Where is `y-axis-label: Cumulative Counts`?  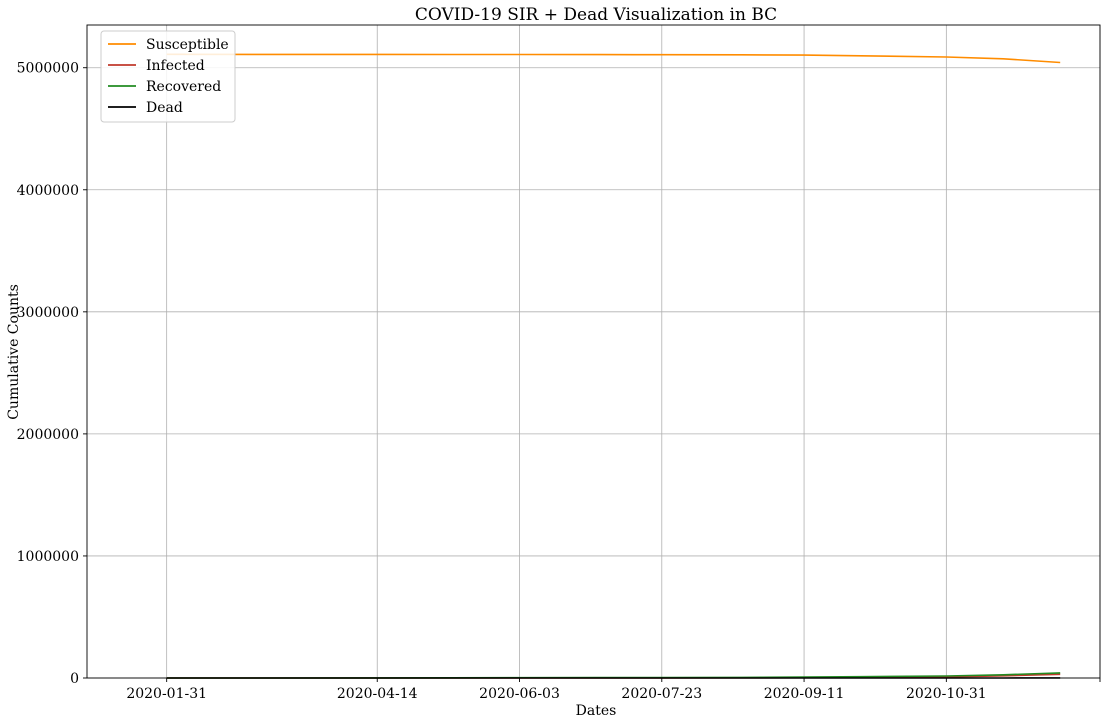
y-axis-label: Cumulative Counts is located at coordinates (14, 352).